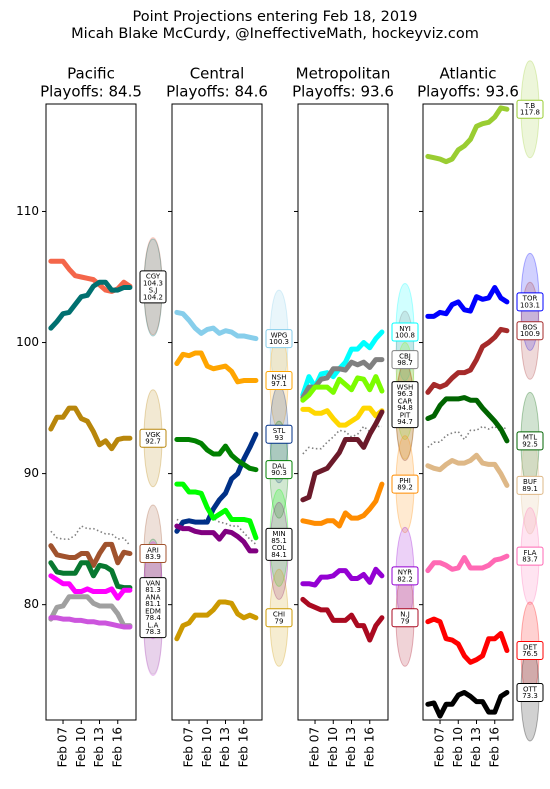 The width and height of the screenshot is (550, 789). I want to click on team-label: FLA, so click(530, 553).